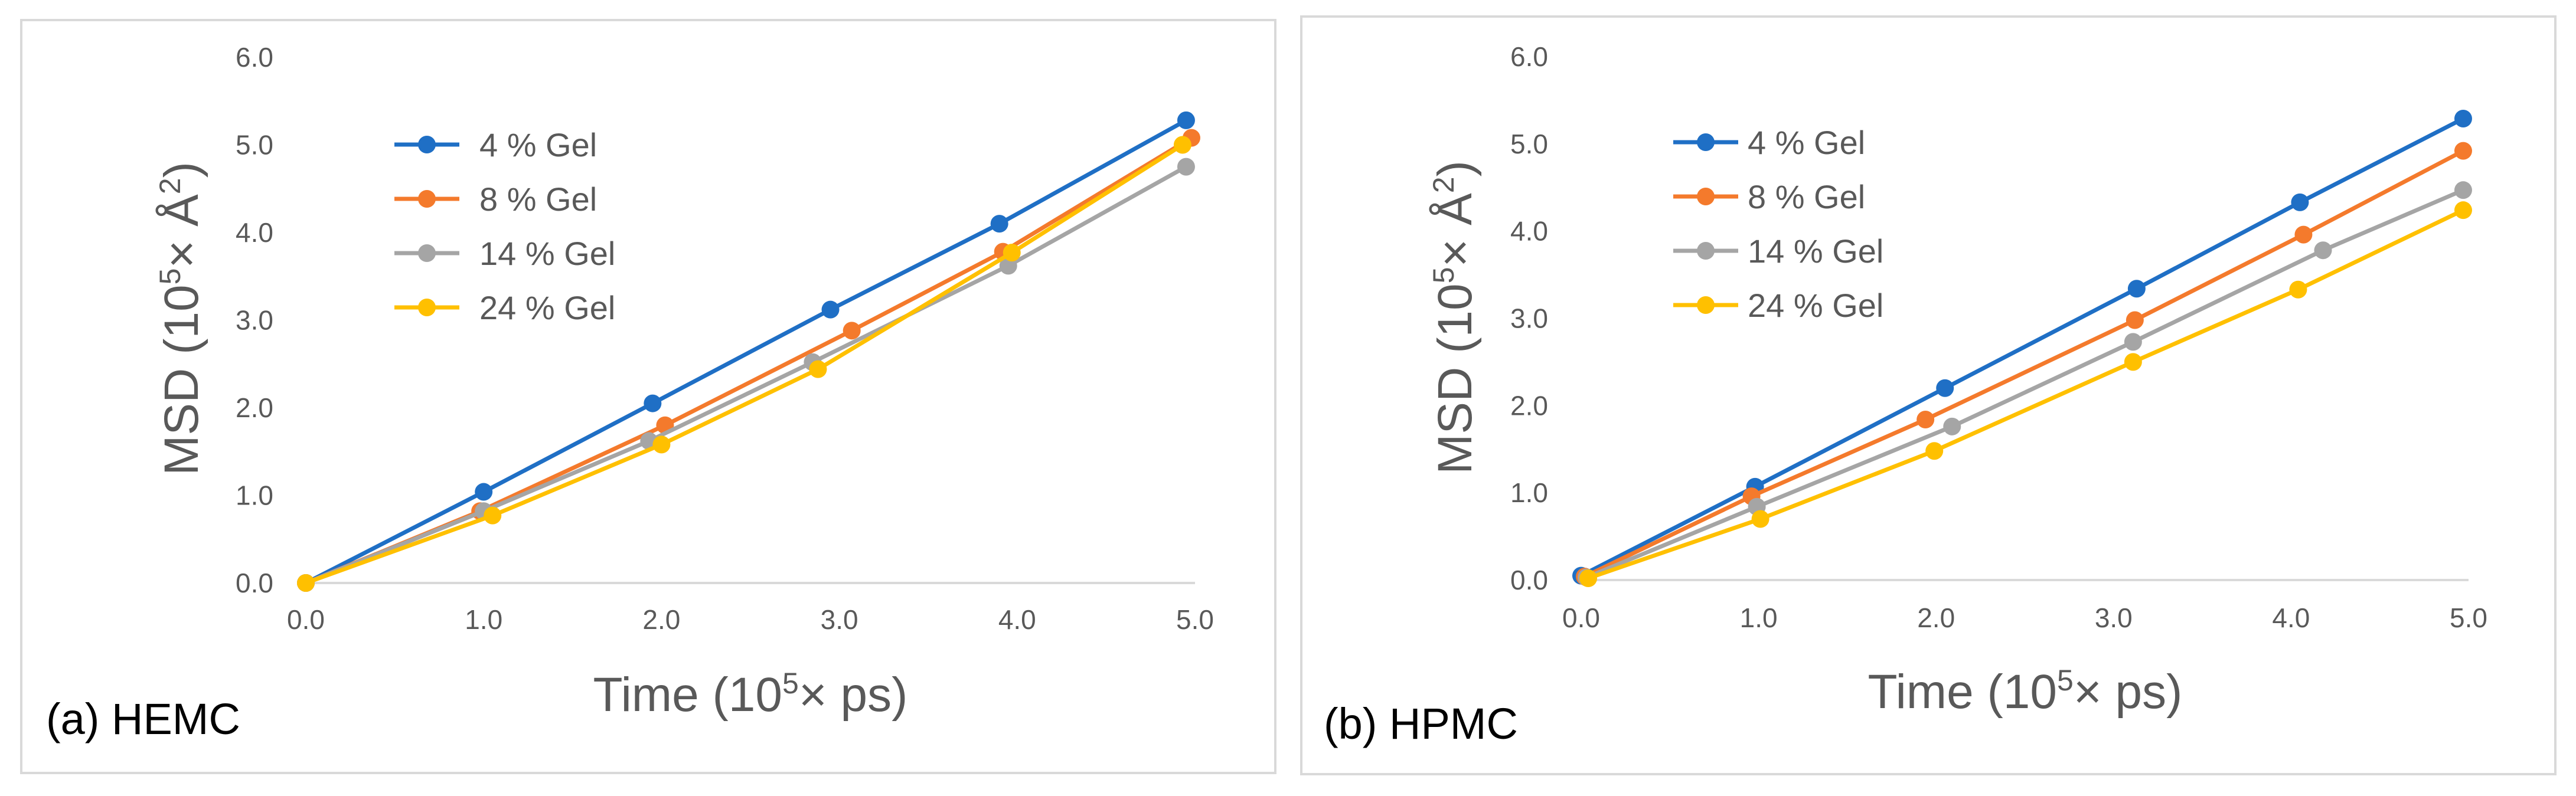 This screenshot has height=796, width=2576. Describe the element at coordinates (143, 719) in the screenshot. I see `panel-label: (a) HEMC` at that location.